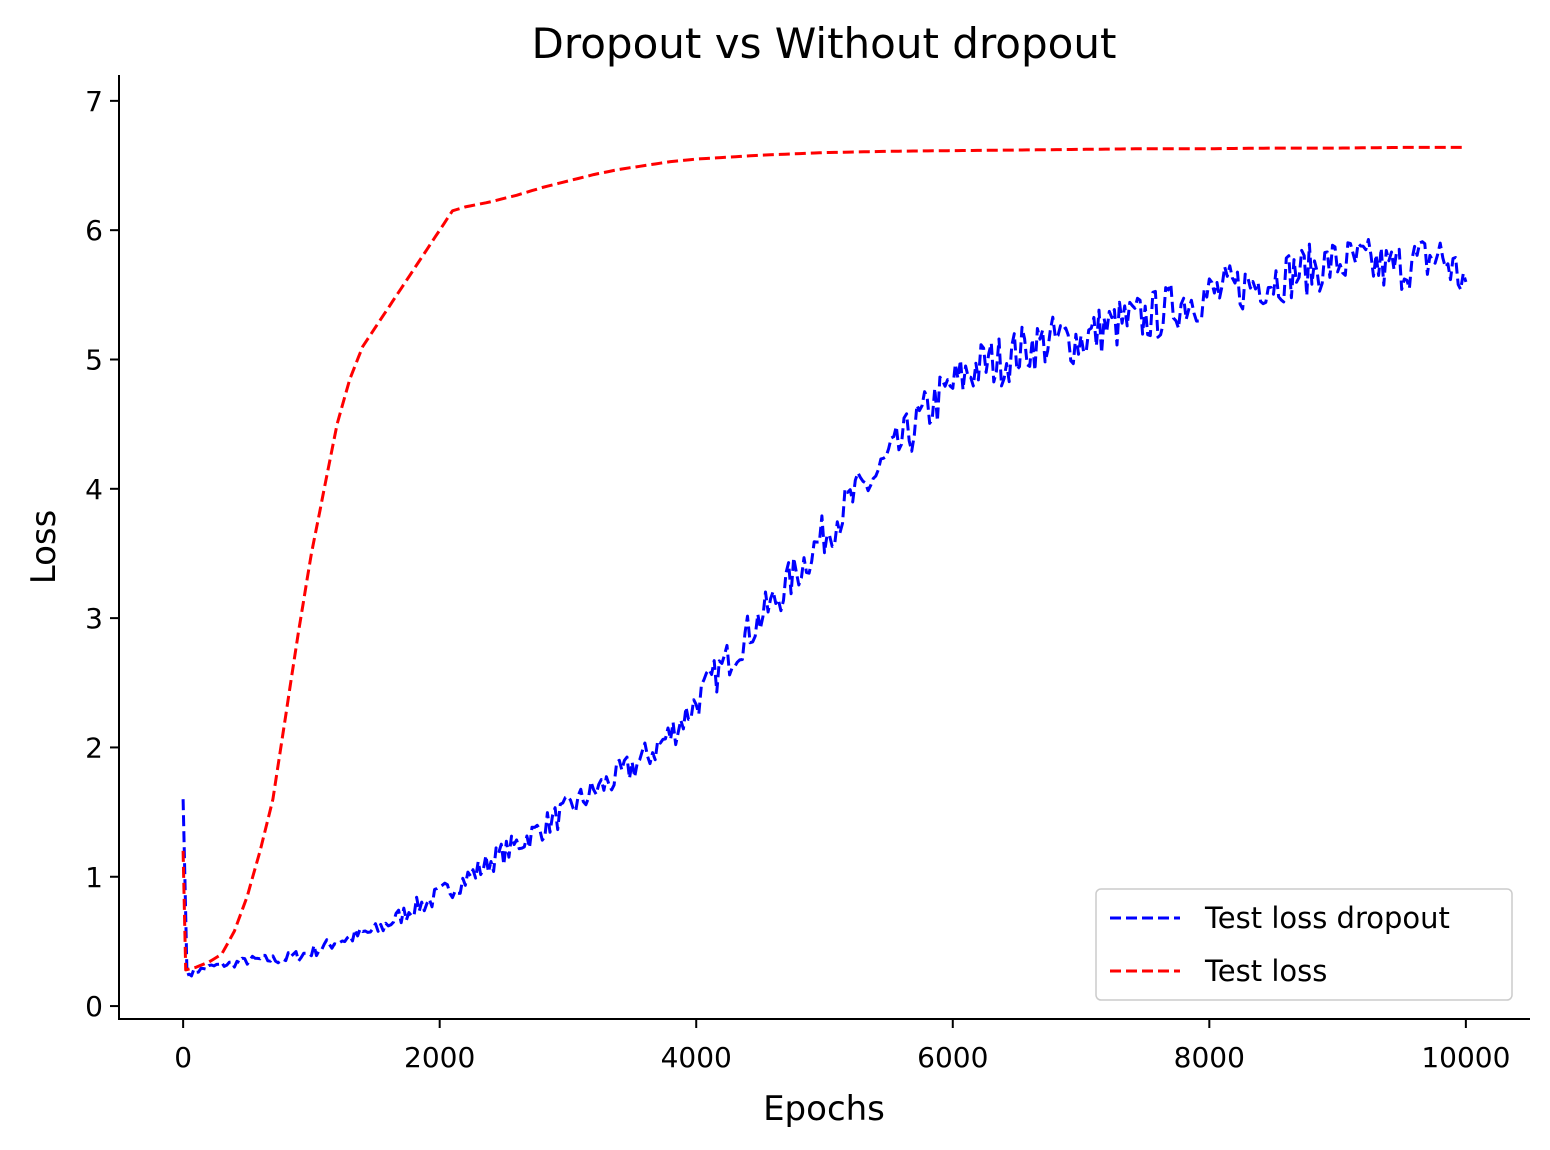 This screenshot has width=1550, height=1150. I want to click on y-tick-label: 1, so click(94, 877).